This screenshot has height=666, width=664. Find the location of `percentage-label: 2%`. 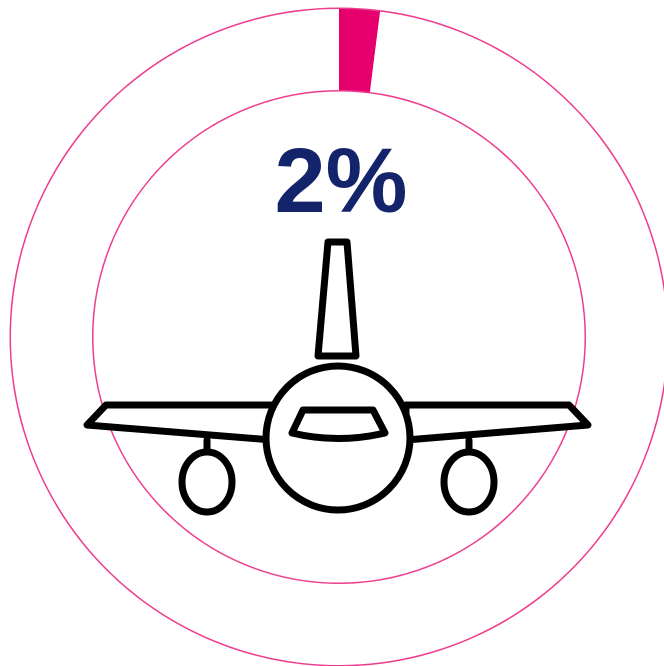

percentage-label: 2% is located at coordinates (341, 181).